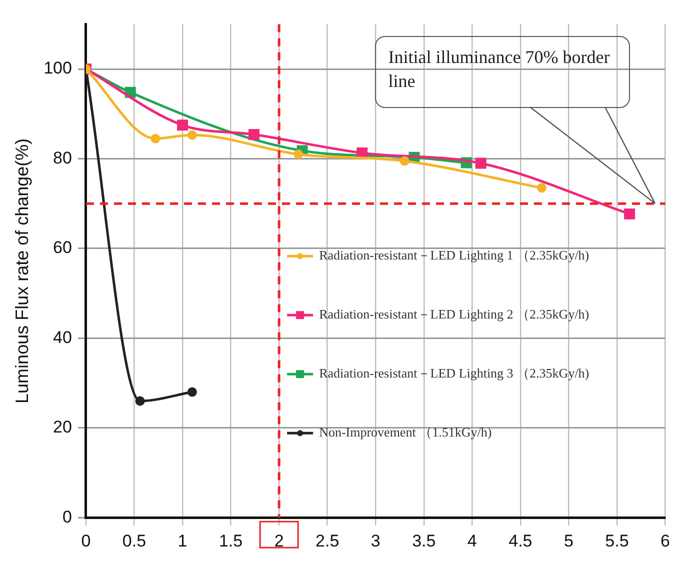 The width and height of the screenshot is (686, 568). What do you see at coordinates (58, 68) in the screenshot?
I see `y-tick-label: 100` at bounding box center [58, 68].